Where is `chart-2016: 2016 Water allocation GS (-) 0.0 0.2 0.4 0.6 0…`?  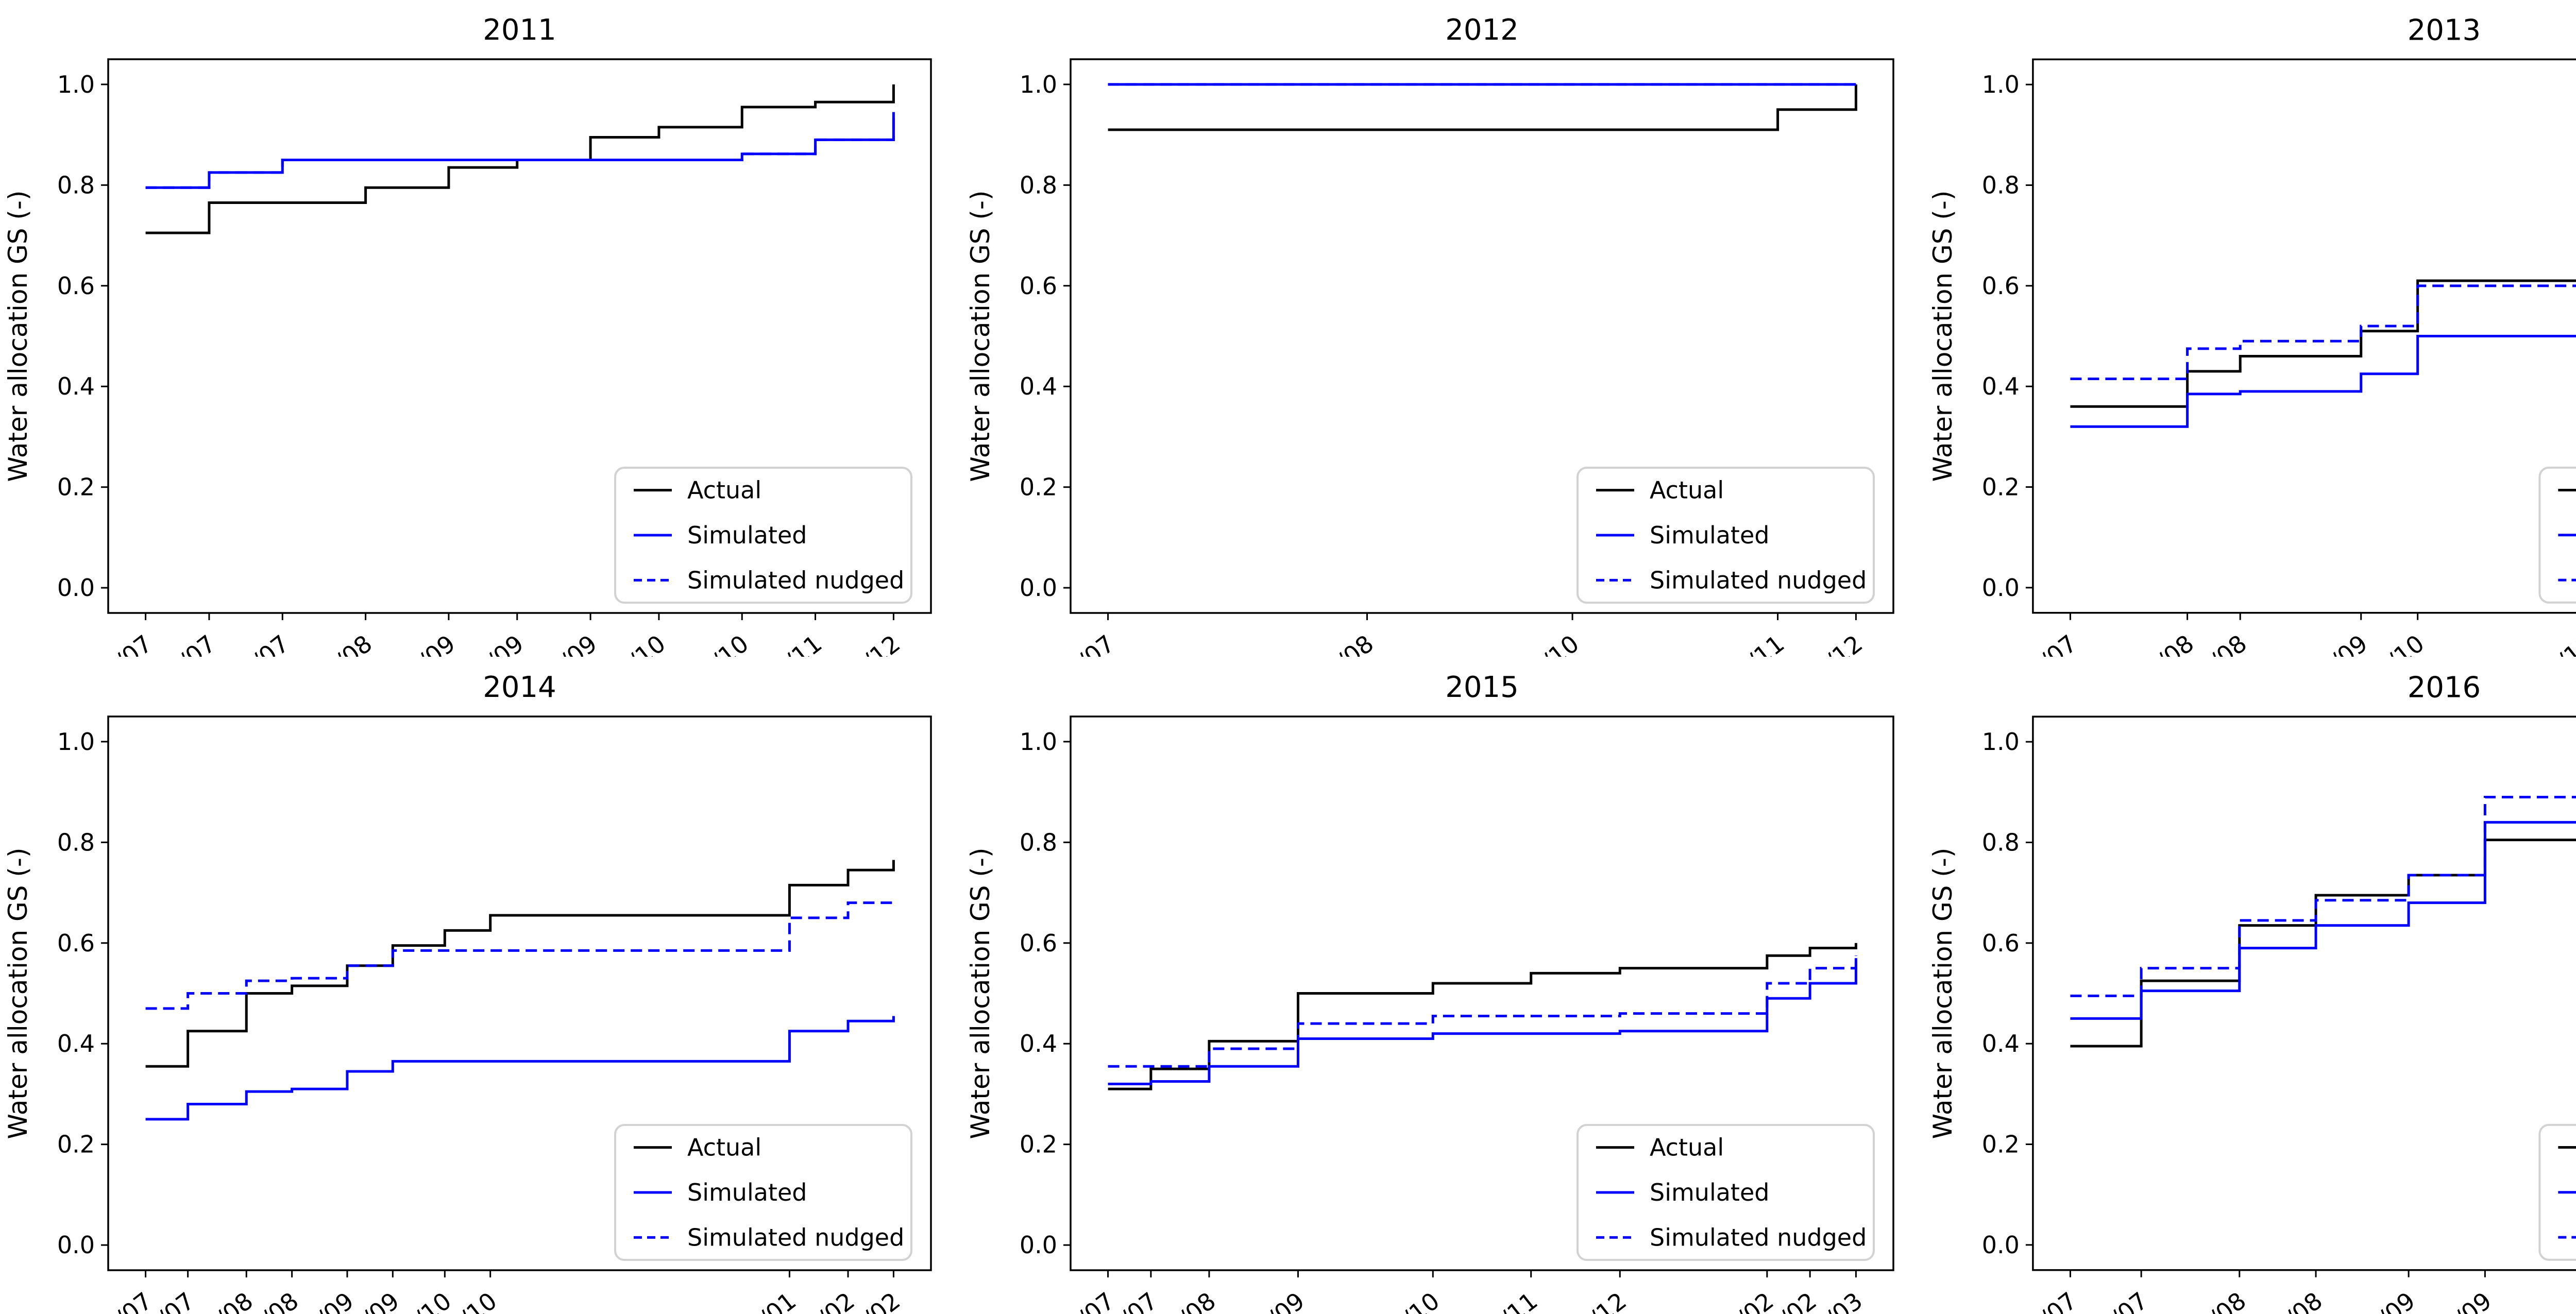 chart-2016: 2016 Water allocation GS (-) 0.0 0.2 0.4 0.6 0… is located at coordinates (2252, 992).